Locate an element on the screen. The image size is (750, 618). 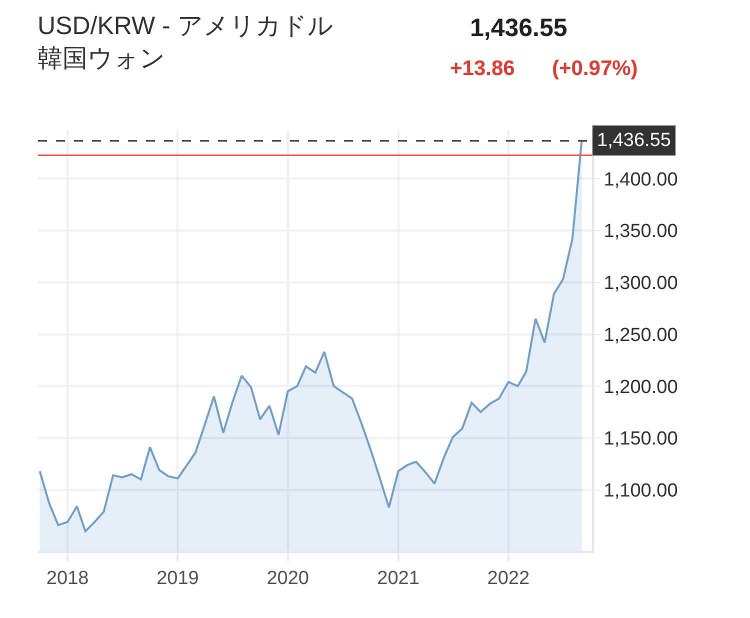
text: +13.86 is located at coordinates (482, 68).